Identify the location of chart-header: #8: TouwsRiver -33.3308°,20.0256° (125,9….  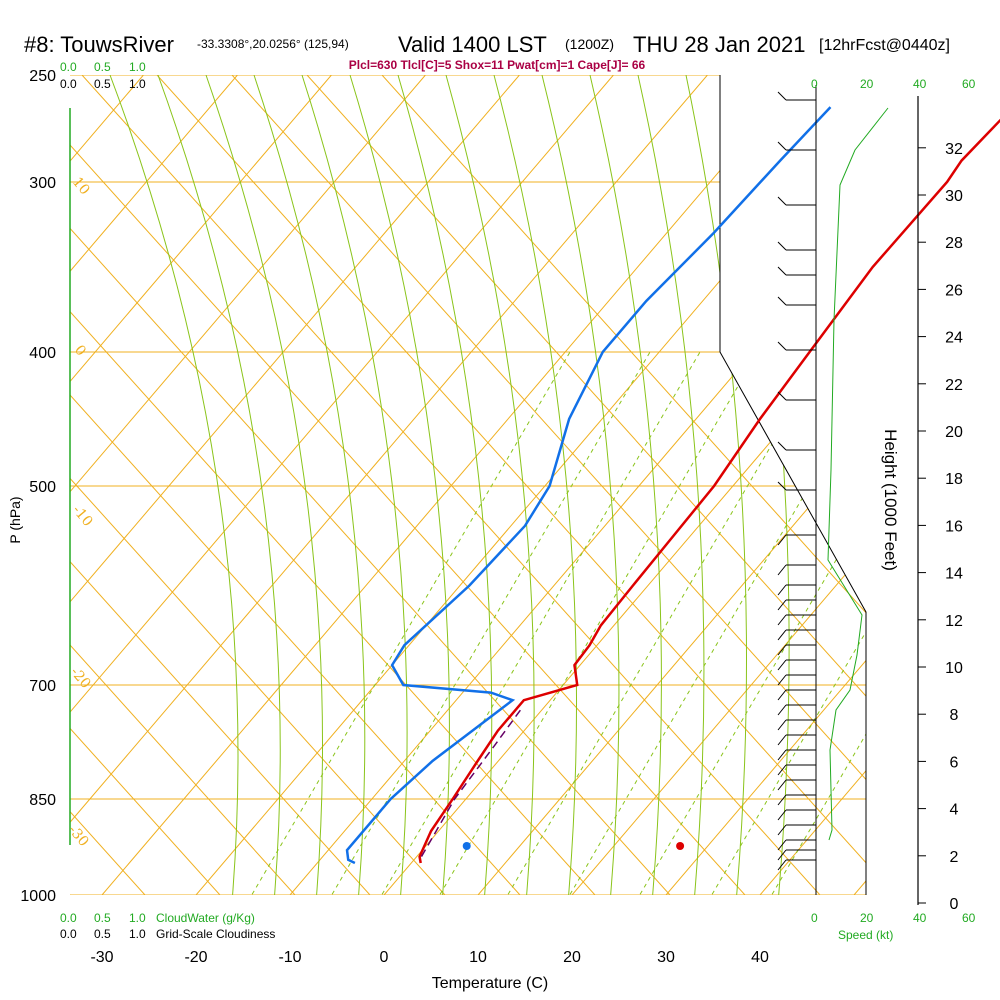
(487, 52).